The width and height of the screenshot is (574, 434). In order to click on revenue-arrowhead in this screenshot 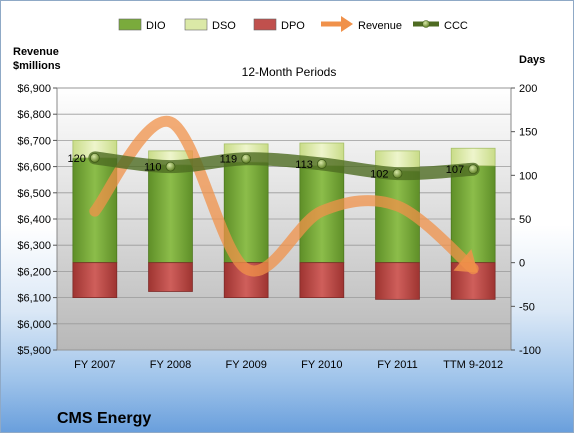, I will do `click(465, 261)`.